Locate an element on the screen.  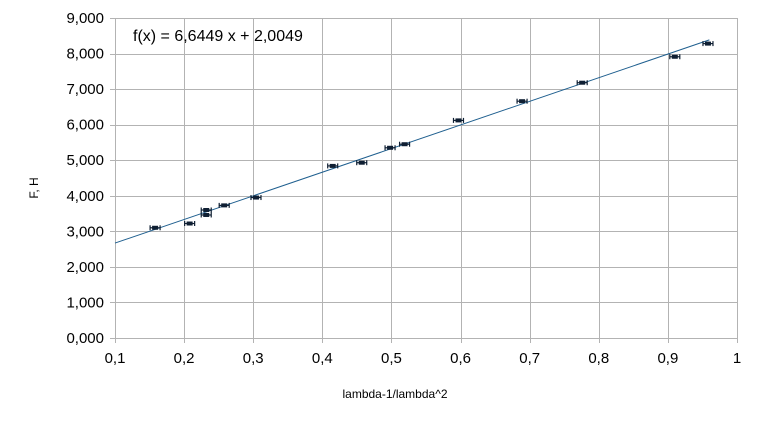
y-tick-label: 9,000 is located at coordinates (85, 18).